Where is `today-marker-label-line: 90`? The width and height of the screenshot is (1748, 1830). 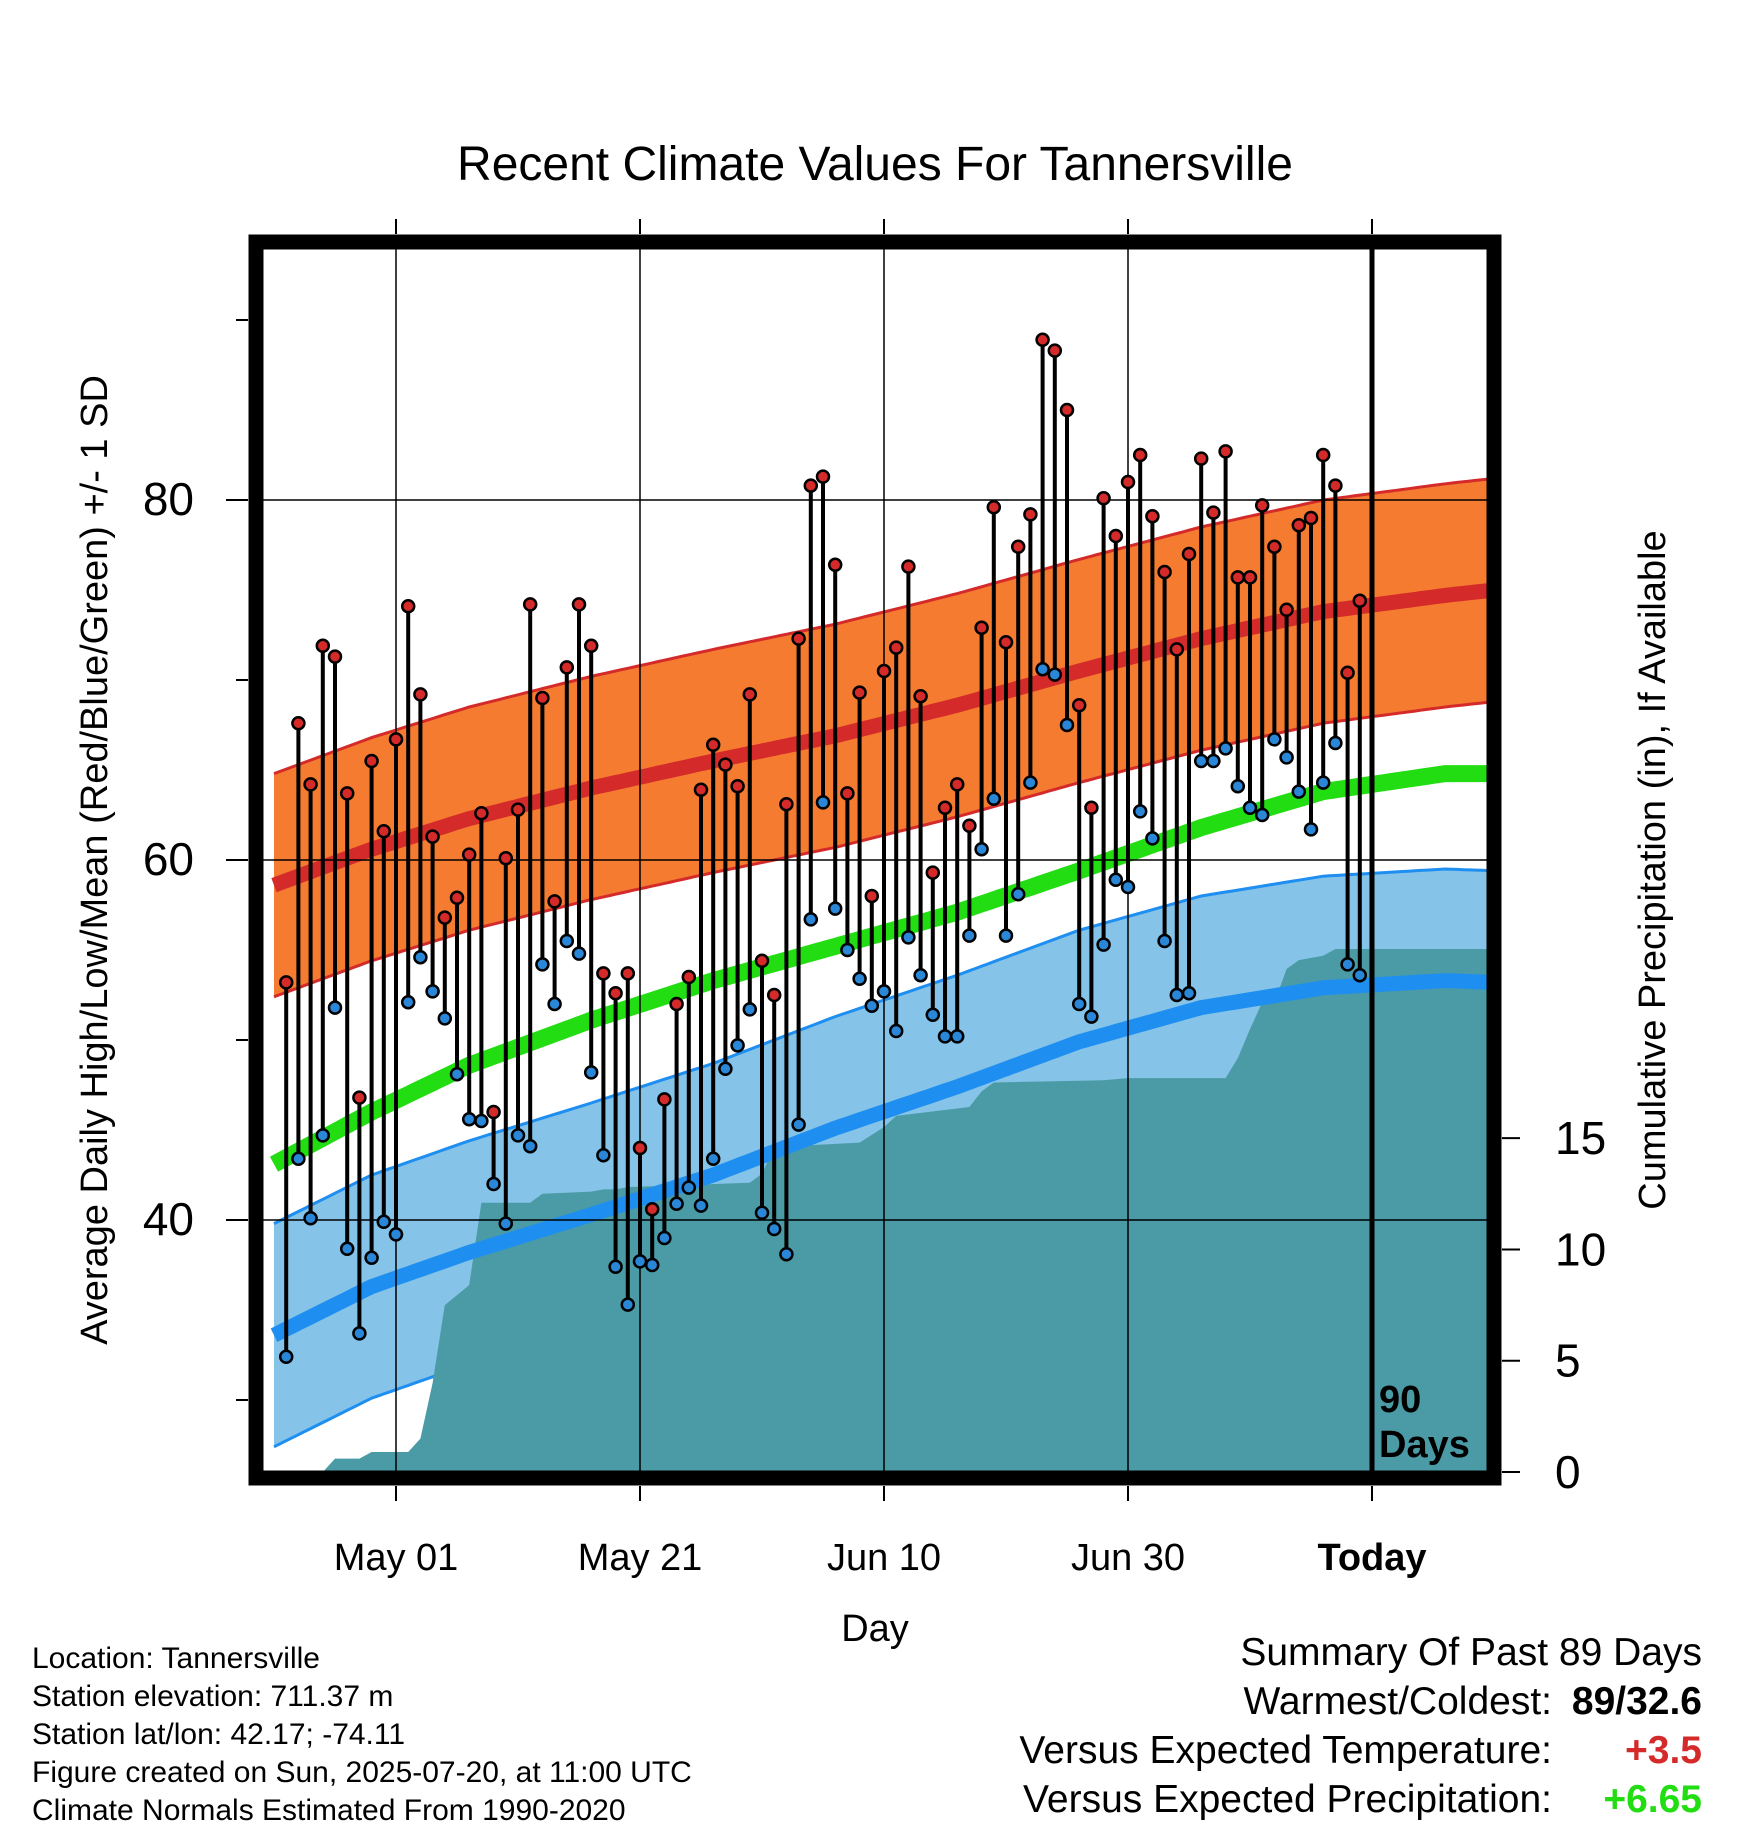 today-marker-label-line: 90 is located at coordinates (1400, 1400).